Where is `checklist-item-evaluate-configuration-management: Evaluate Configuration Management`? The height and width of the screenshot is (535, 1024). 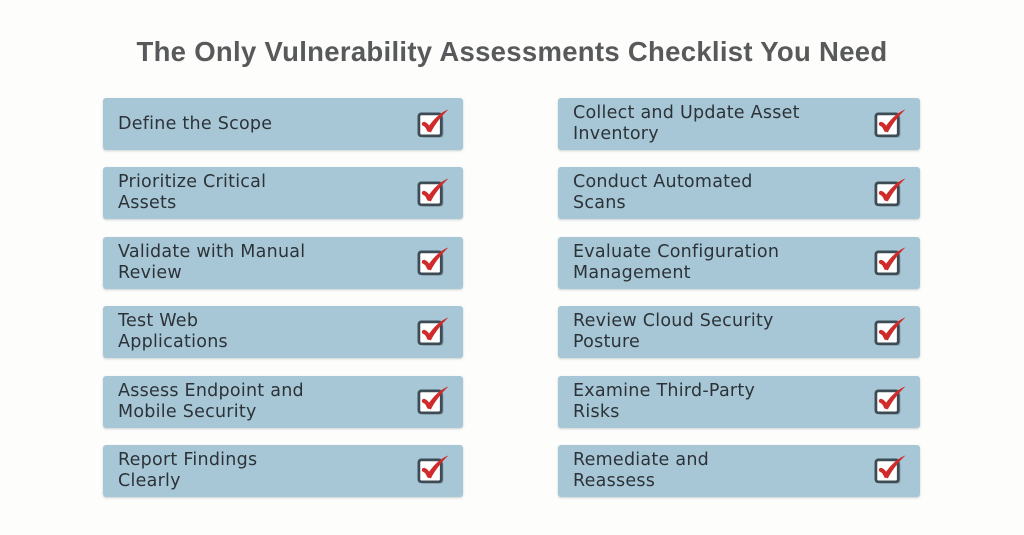 checklist-item-evaluate-configuration-management: Evaluate Configuration Management is located at coordinates (739, 262).